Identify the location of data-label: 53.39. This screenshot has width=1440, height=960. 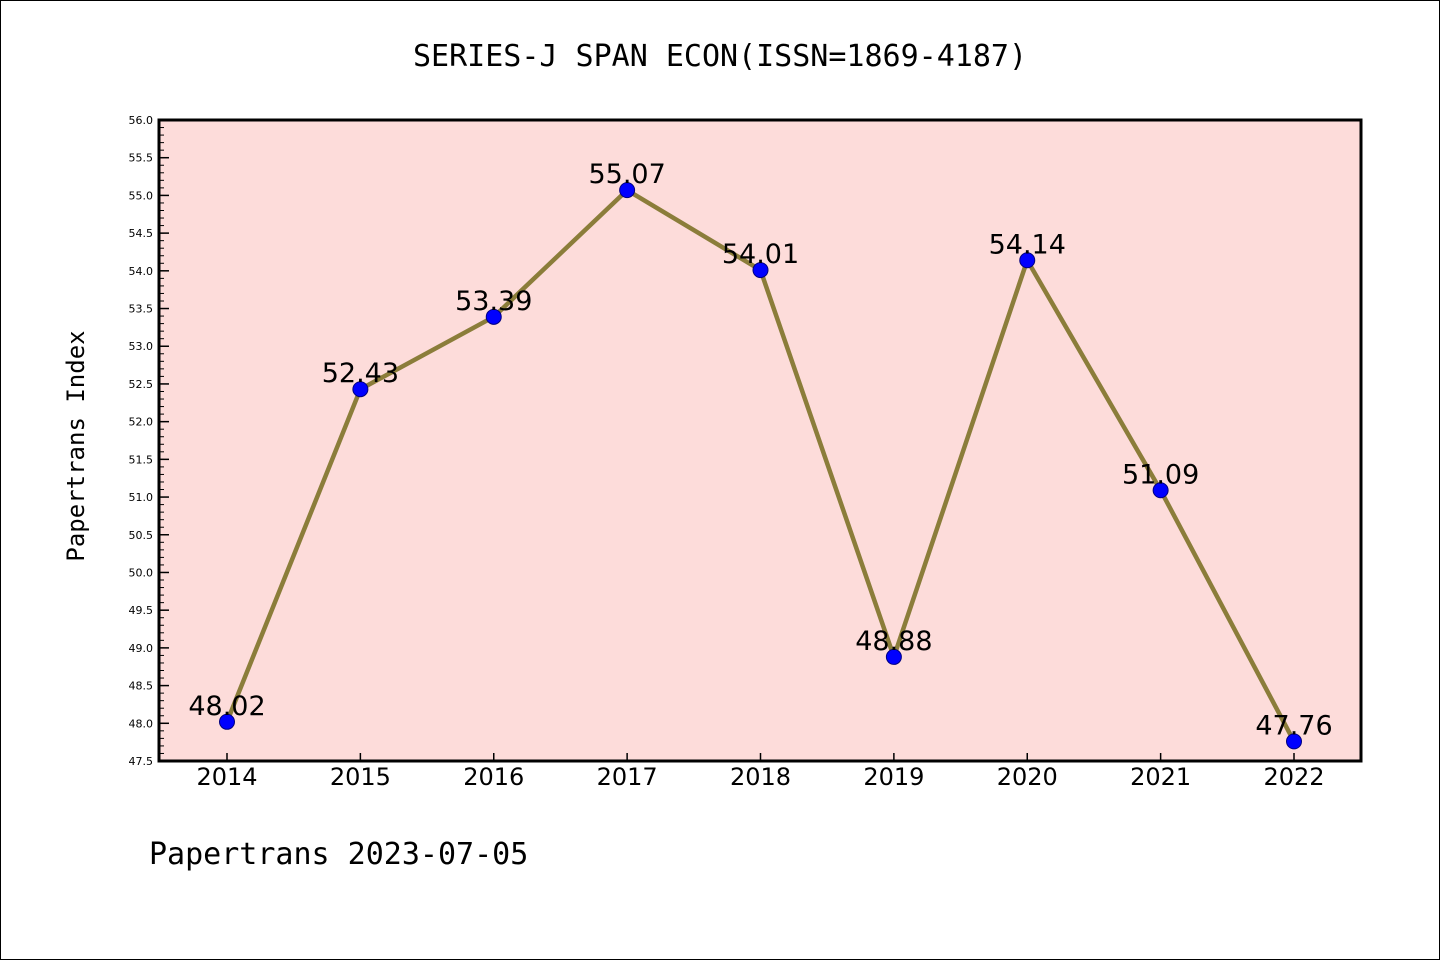
(493, 301).